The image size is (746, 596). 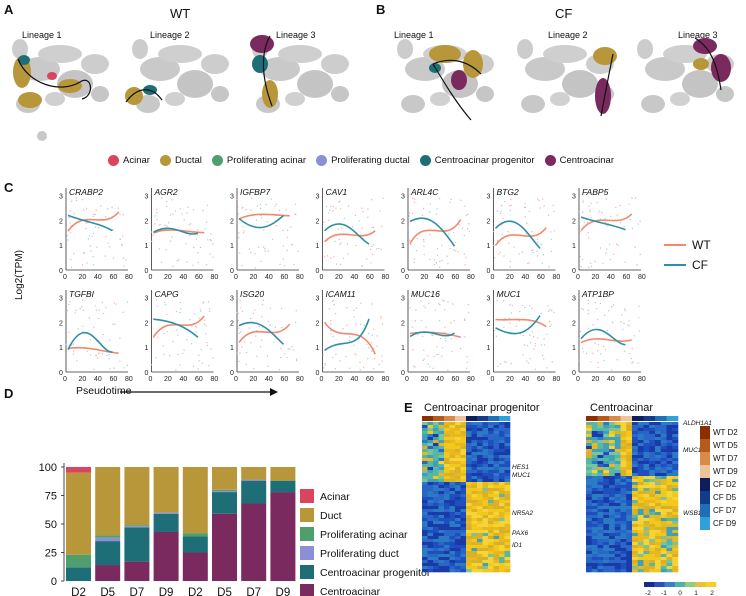 I want to click on cf-lineage-1-label: Lineage 1, so click(x=414, y=35).